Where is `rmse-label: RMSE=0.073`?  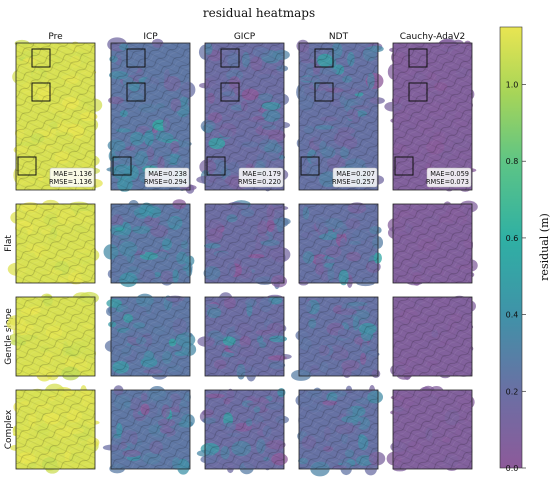 rmse-label: RMSE=0.073 is located at coordinates (447, 182).